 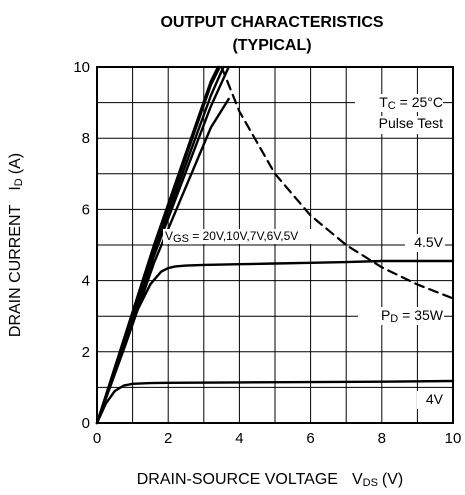 What do you see at coordinates (382, 438) in the screenshot?
I see `x-tick-label: 8` at bounding box center [382, 438].